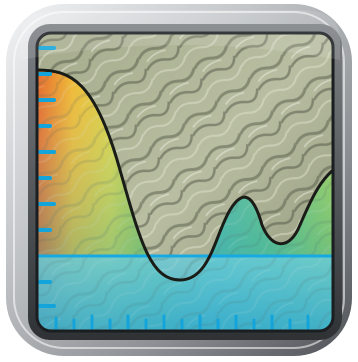 This screenshot has width=358, height=362. I want to click on horizontal-ruler, so click(182, 322).